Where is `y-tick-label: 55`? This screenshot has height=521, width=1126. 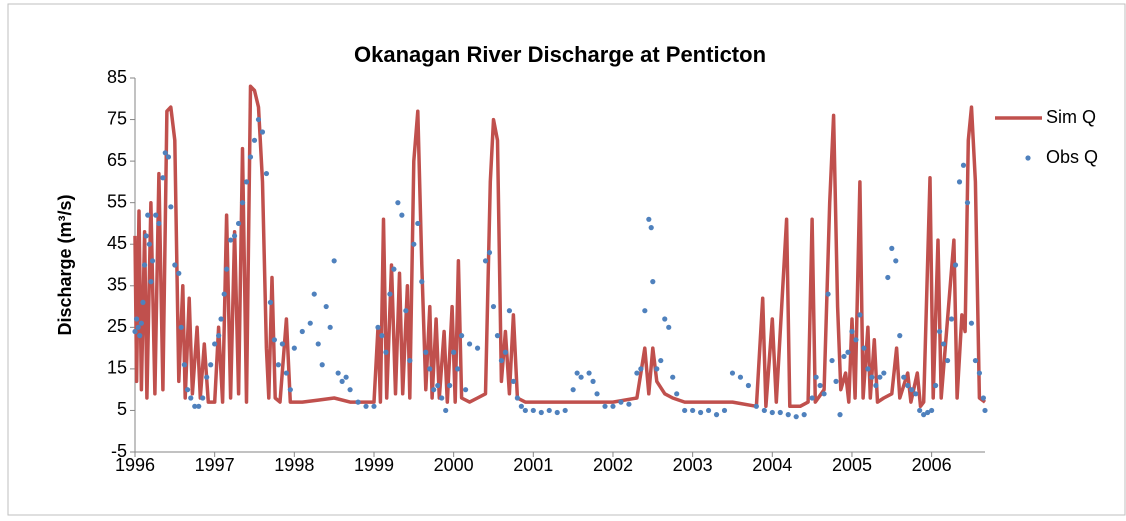
y-tick-label: 55 is located at coordinates (117, 201).